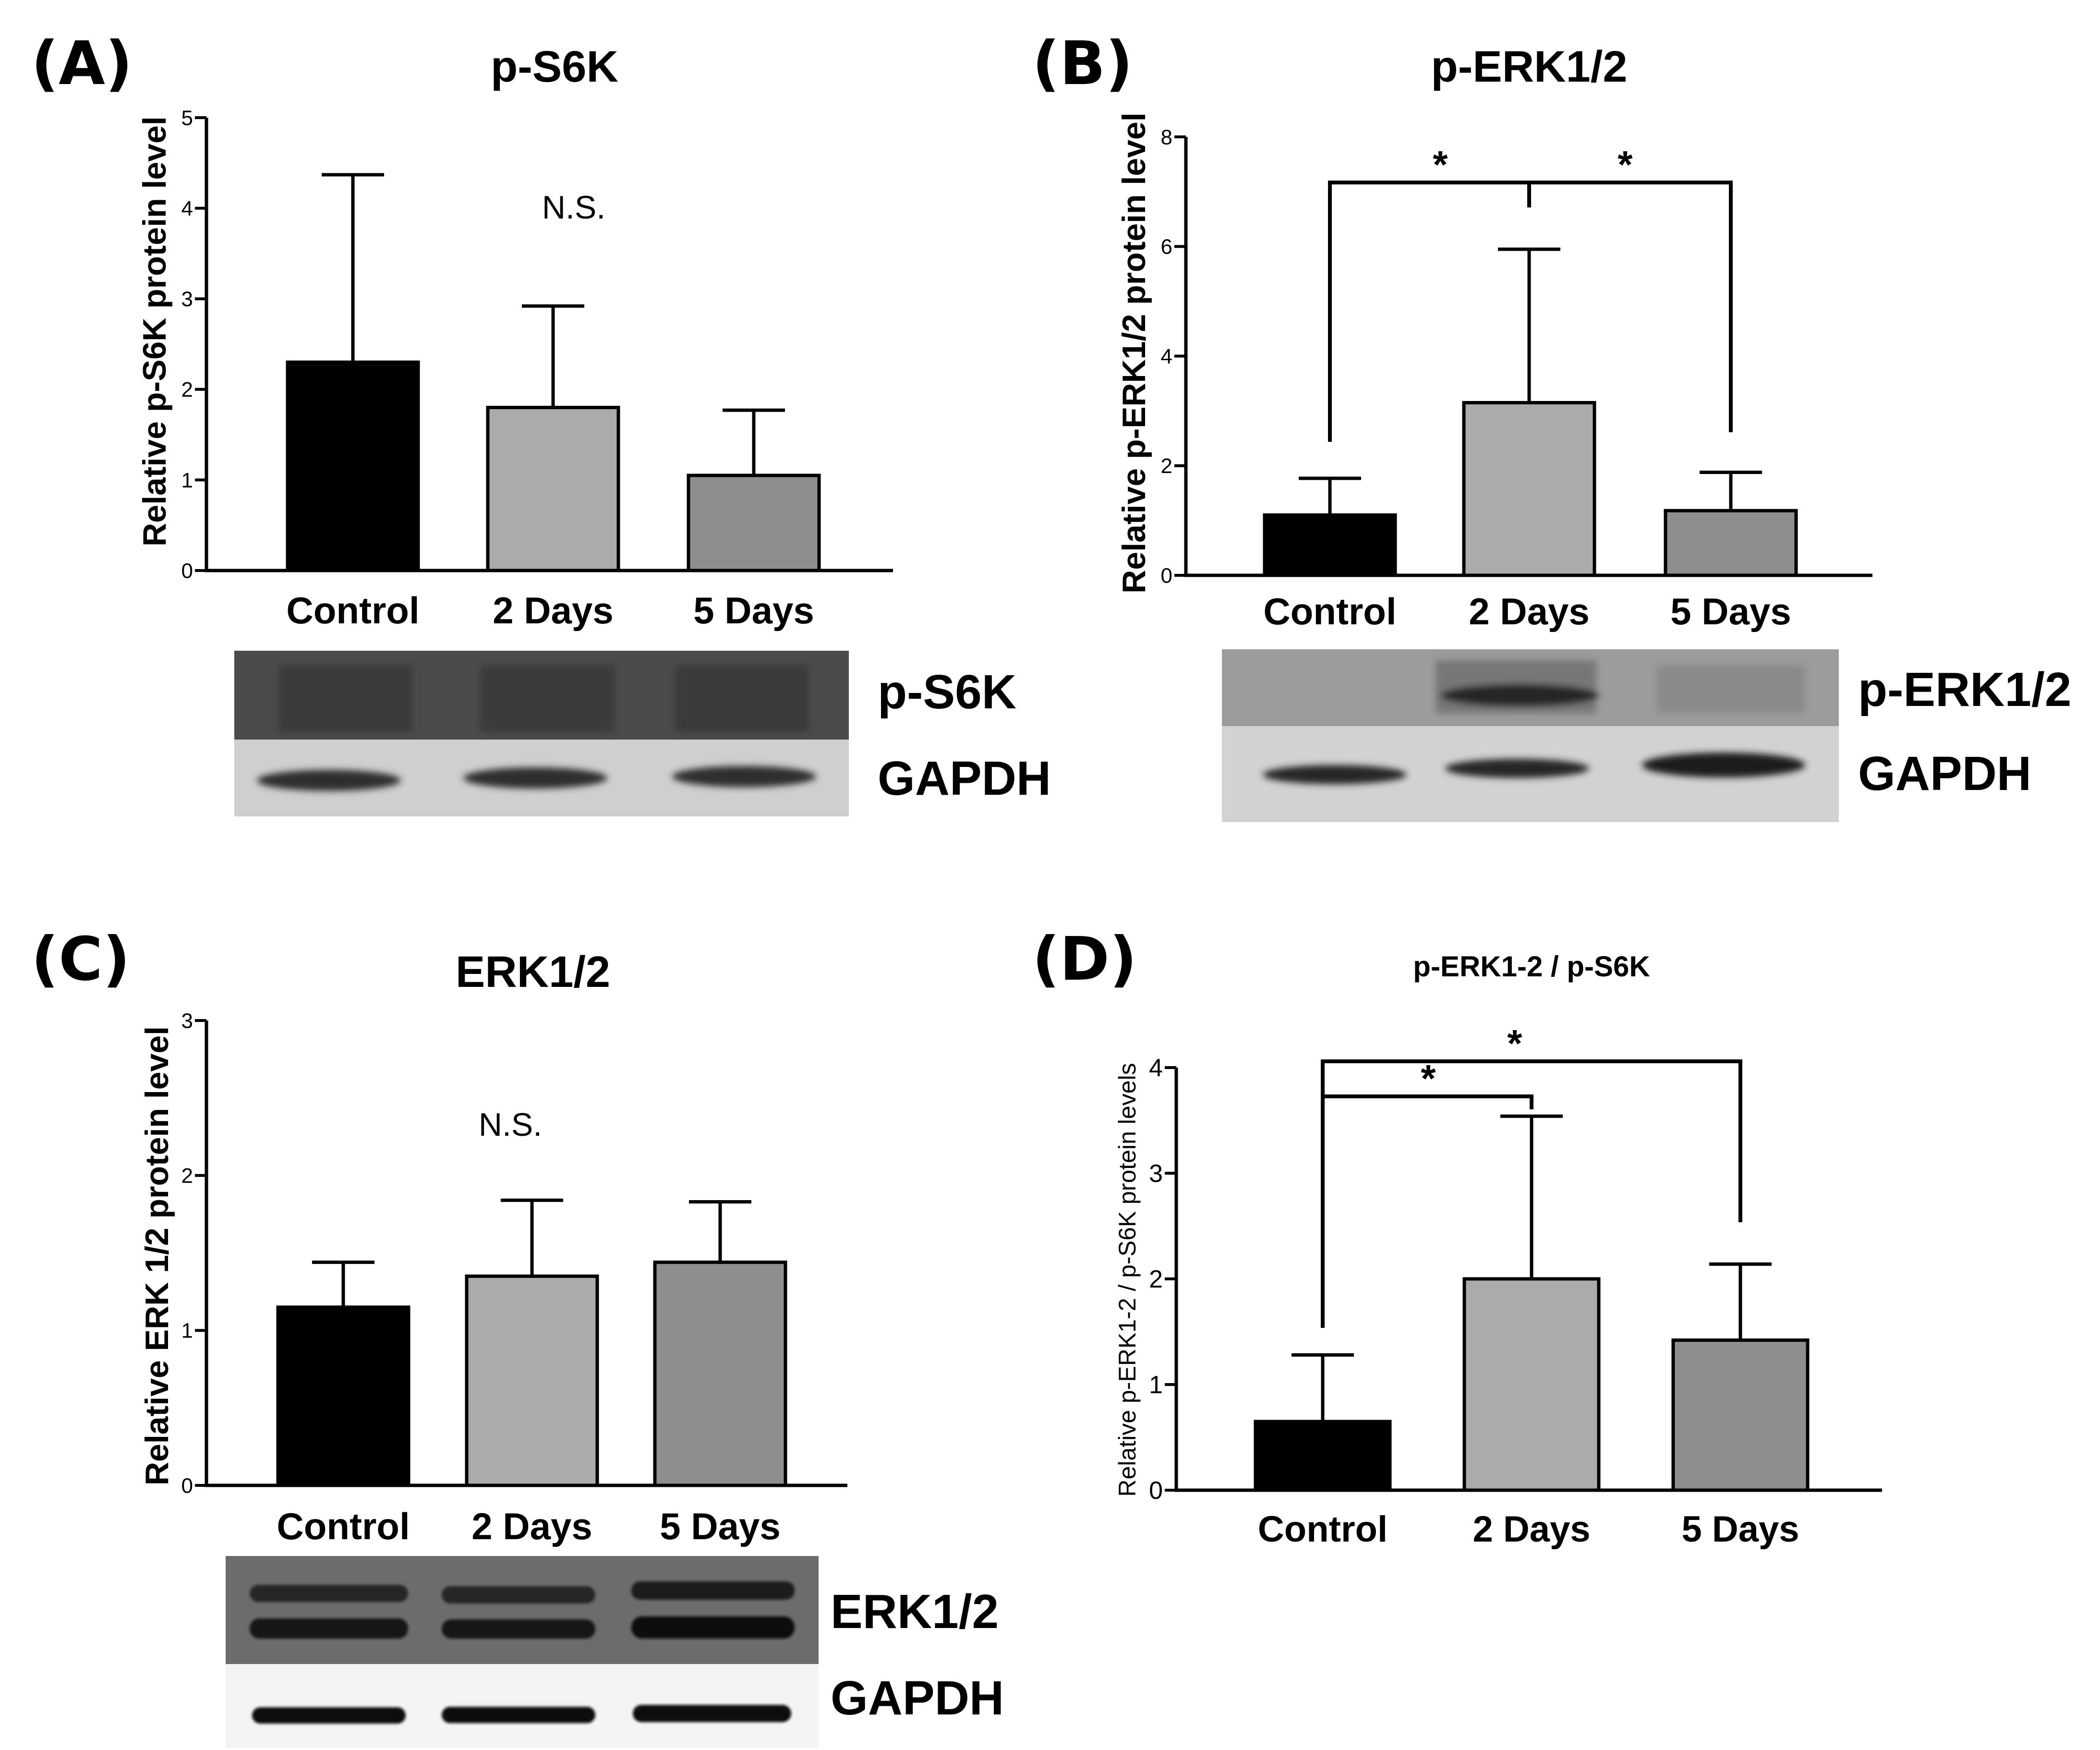  Describe the element at coordinates (1134, 352) in the screenshot. I see `panel-b-ylabel: Relative p-ERK1/2 protein level` at that location.